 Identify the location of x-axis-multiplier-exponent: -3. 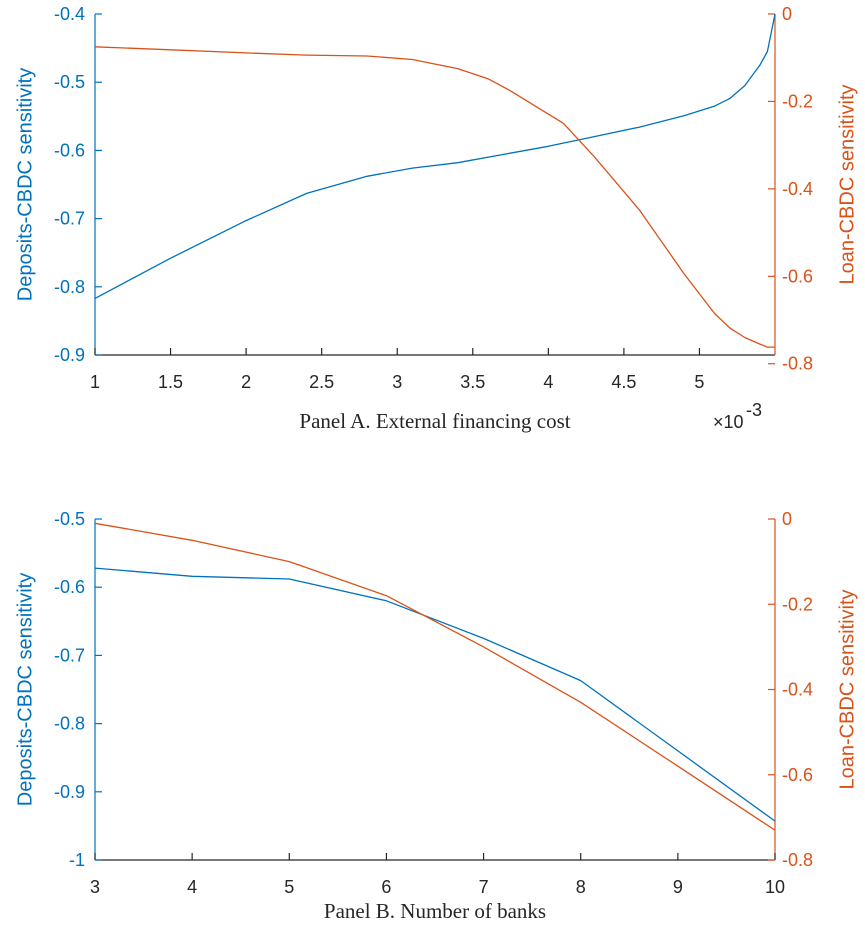
(754, 410).